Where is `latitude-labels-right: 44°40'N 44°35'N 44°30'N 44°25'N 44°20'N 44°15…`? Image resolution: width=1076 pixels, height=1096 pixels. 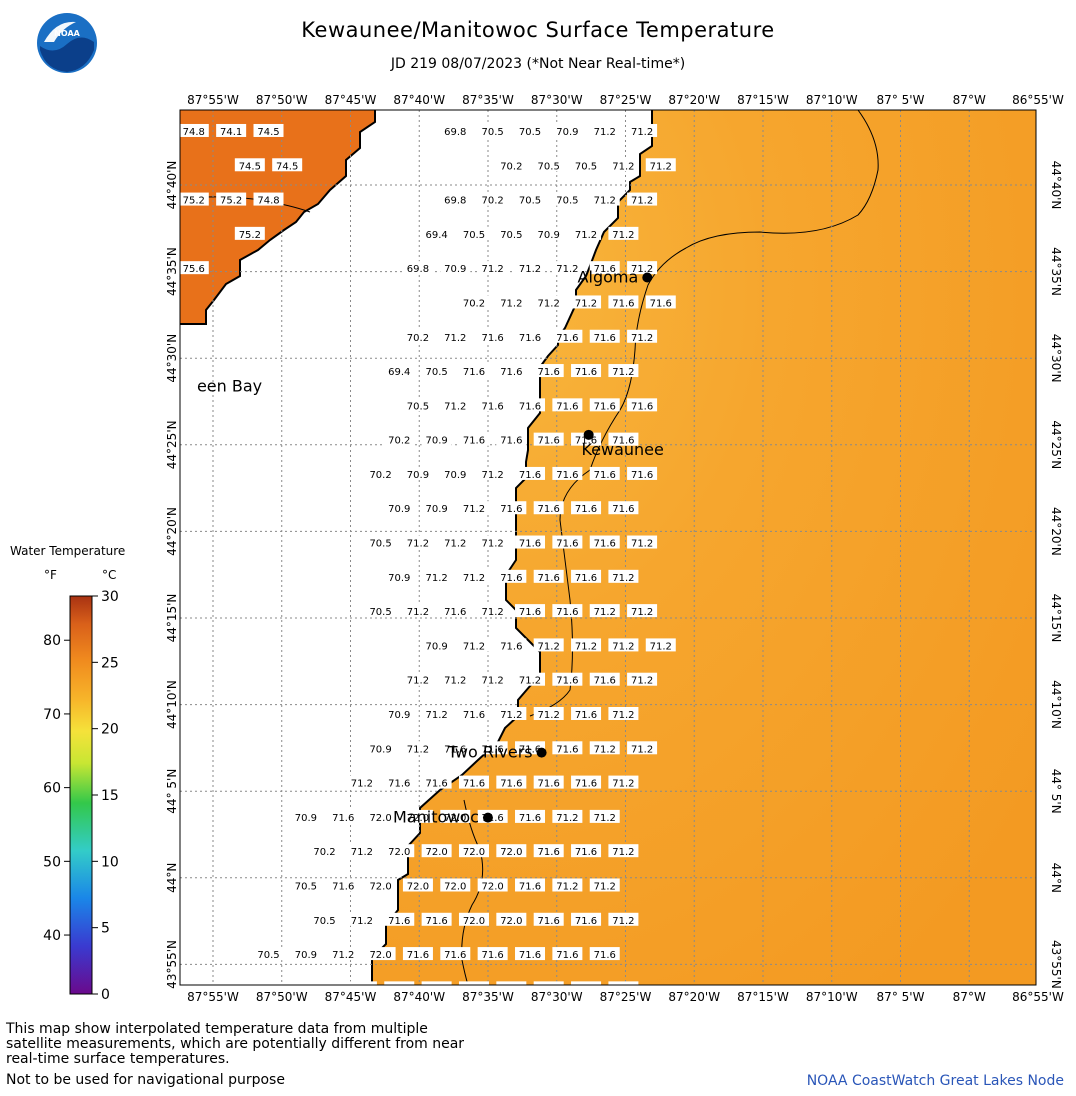 latitude-labels-right: 44°40'N 44°35'N 44°30'N 44°25'N 44°20'N 44°15… is located at coordinates (1056, 575).